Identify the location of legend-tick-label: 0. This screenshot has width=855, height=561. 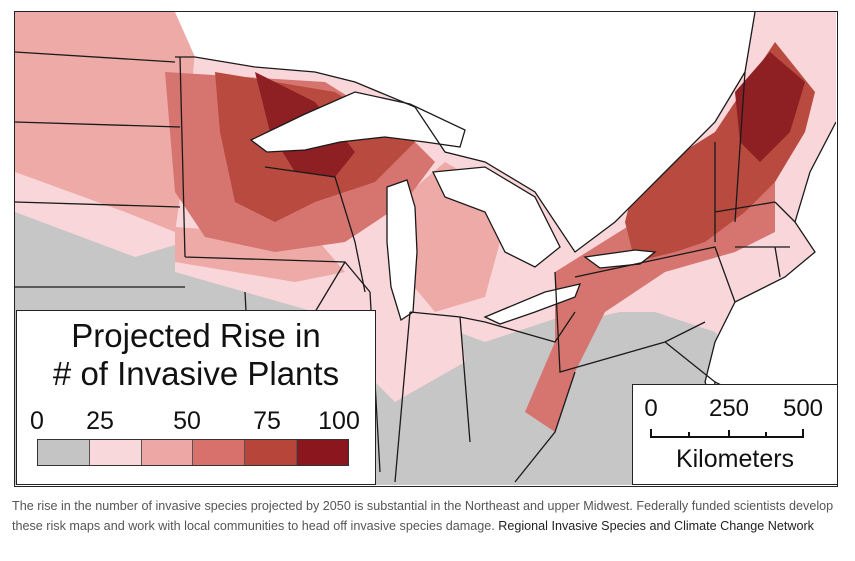
(37, 421).